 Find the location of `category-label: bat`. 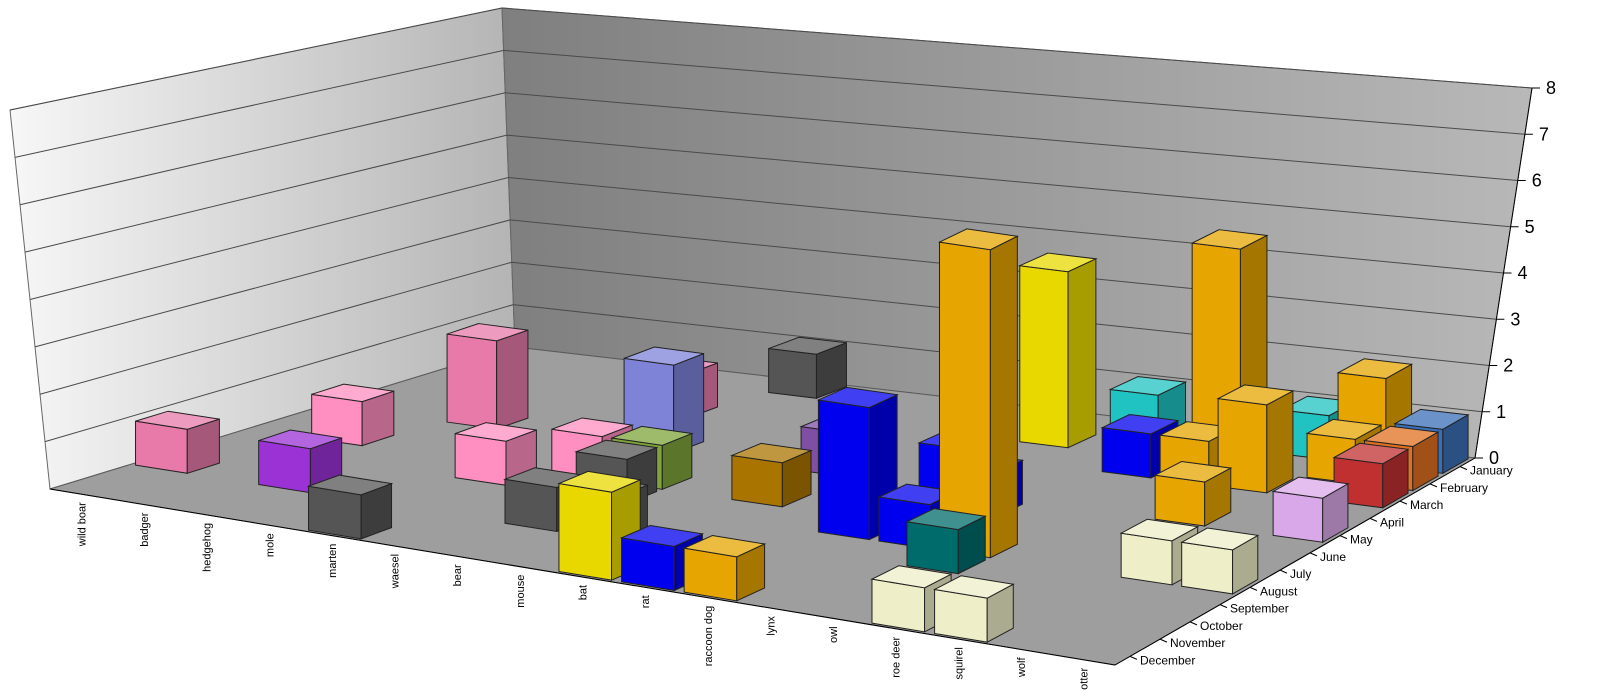

category-label: bat is located at coordinates (584, 592).